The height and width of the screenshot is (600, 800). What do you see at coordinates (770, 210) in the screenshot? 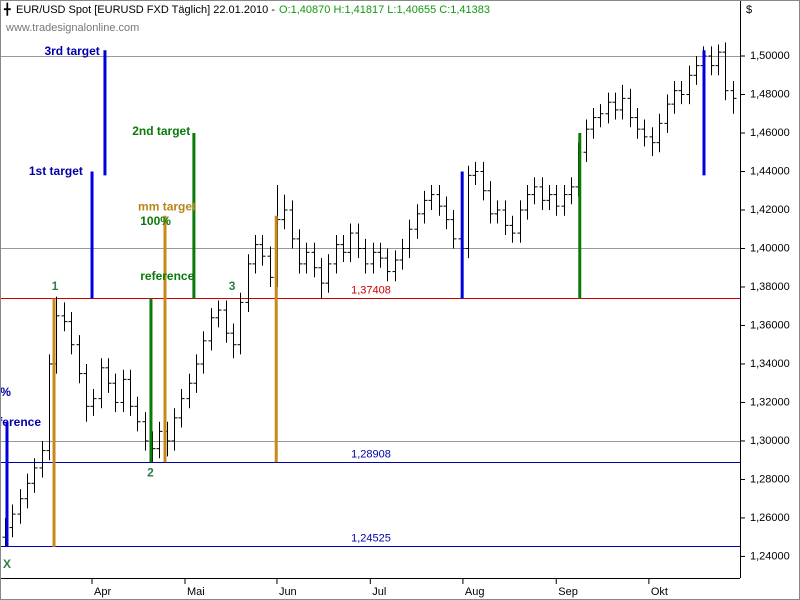
I see `y-tick-label: 1,42000` at bounding box center [770, 210].